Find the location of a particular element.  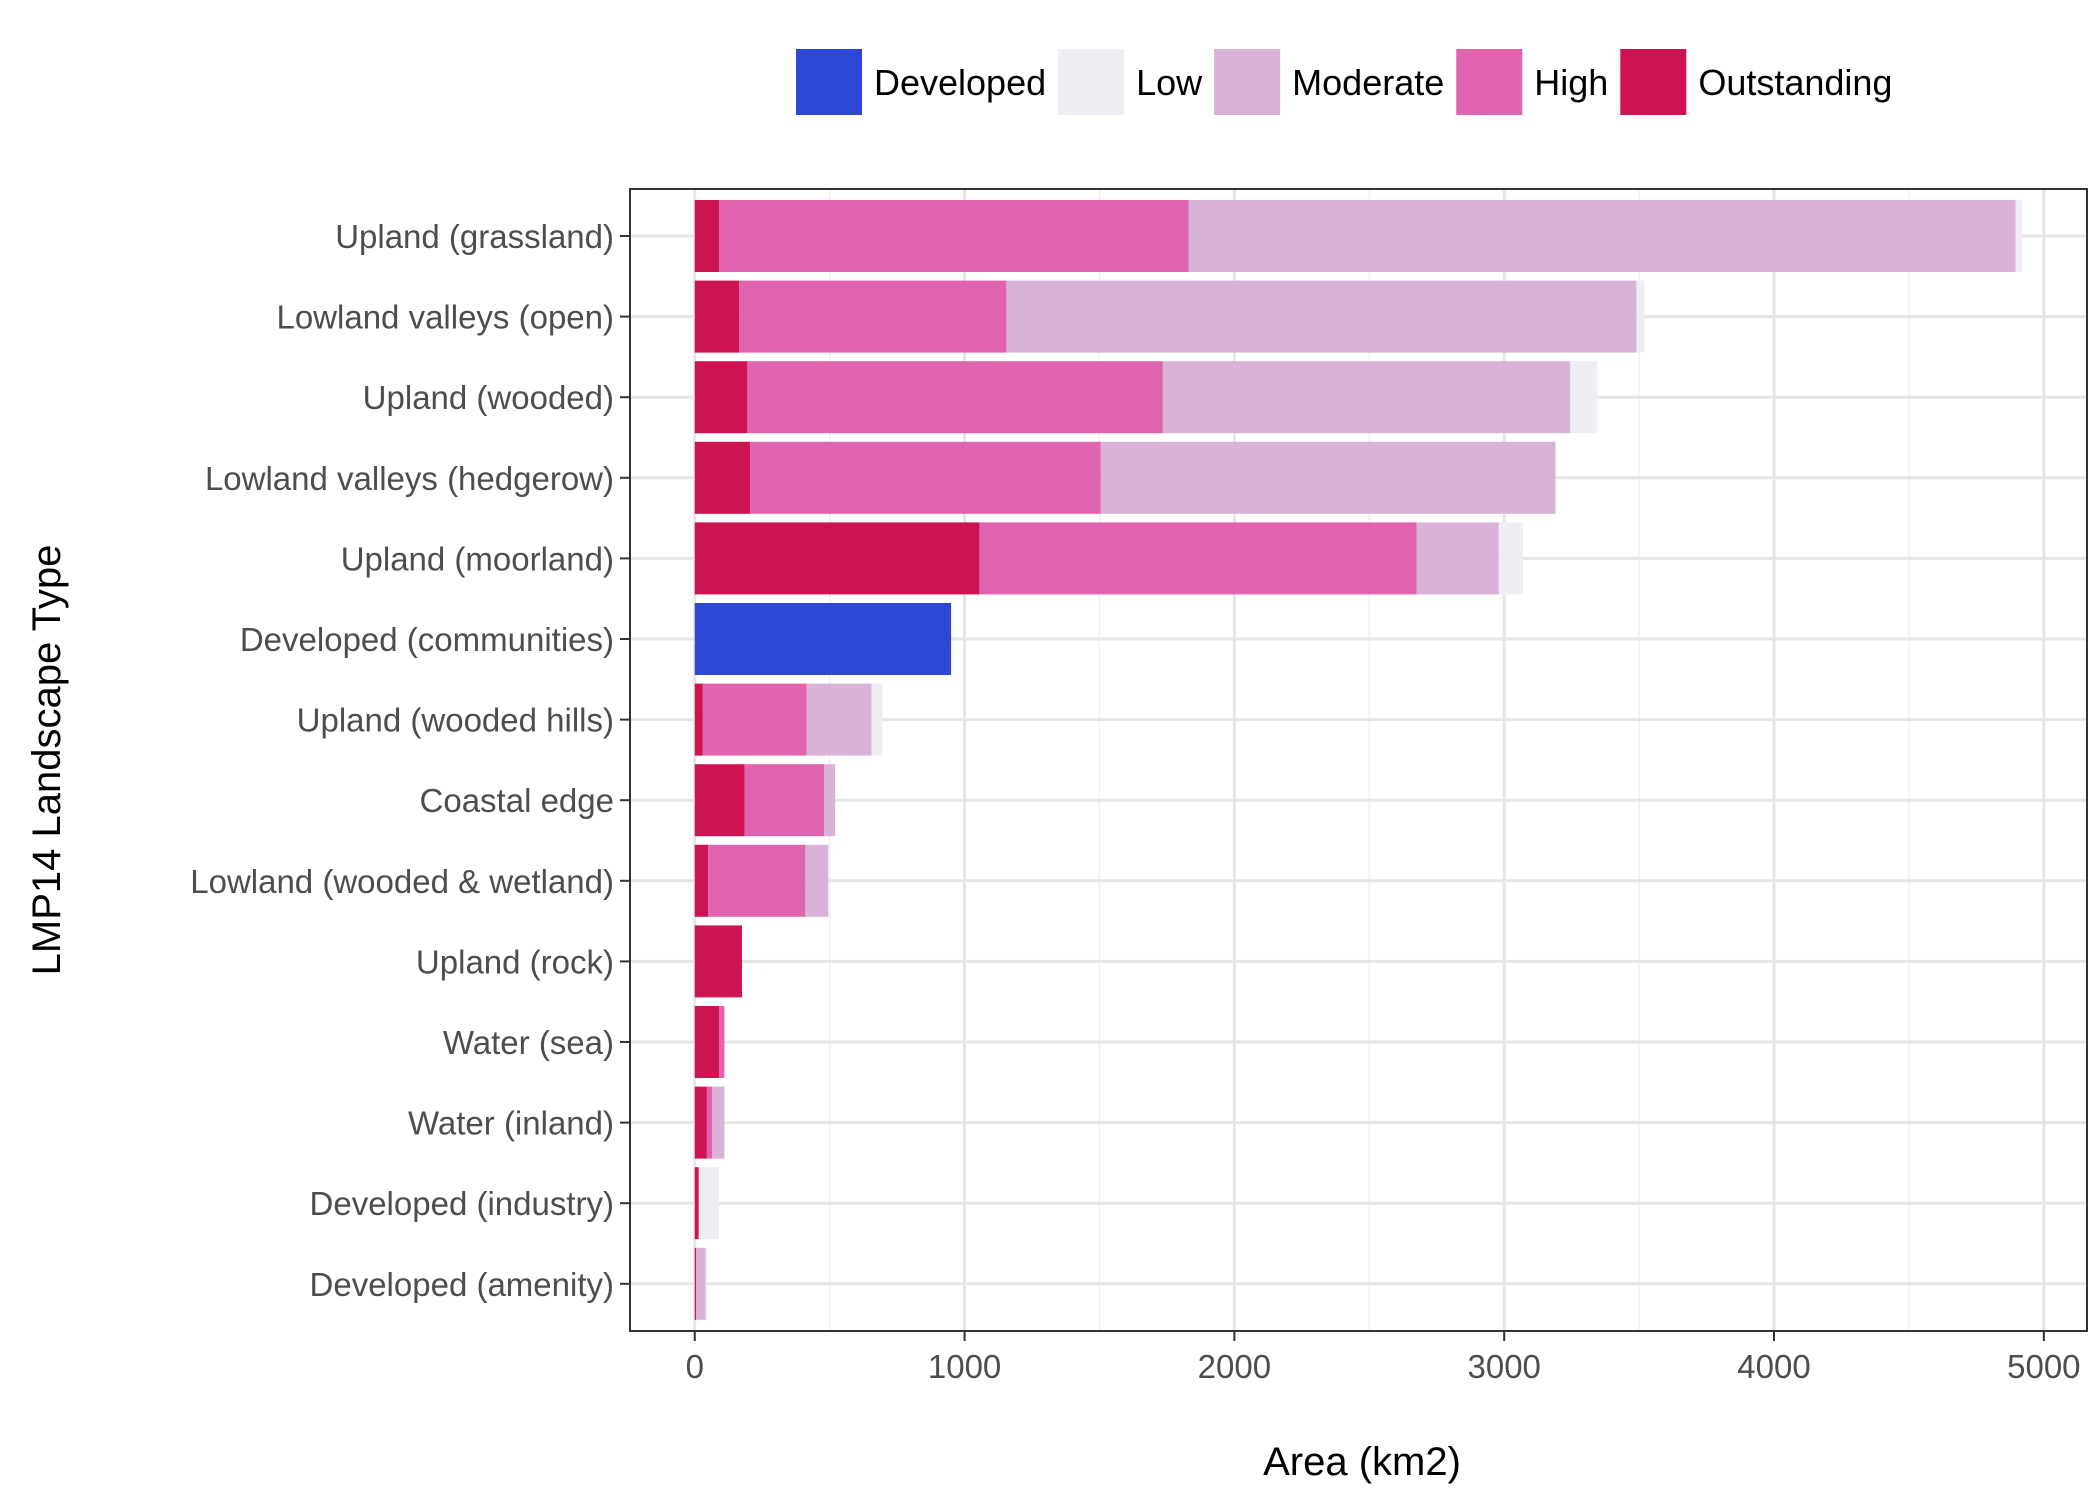

y-tick-label: Developed (amenity) is located at coordinates (462, 1284).